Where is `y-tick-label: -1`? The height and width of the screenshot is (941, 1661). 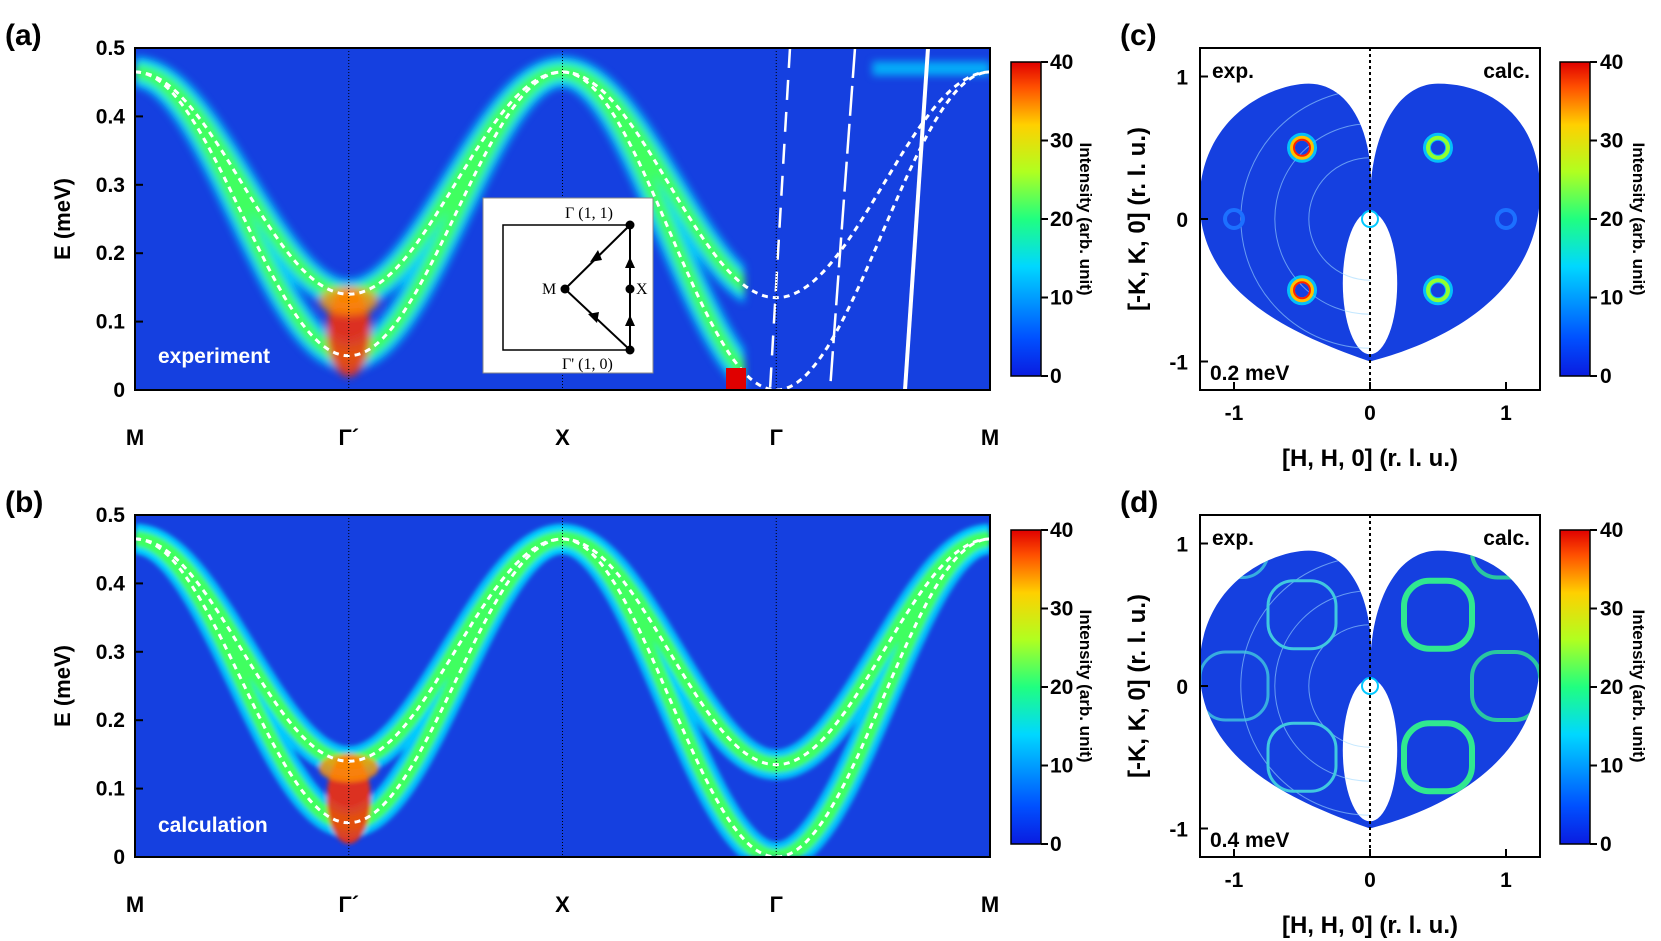
y-tick-label: -1 is located at coordinates (1178, 363).